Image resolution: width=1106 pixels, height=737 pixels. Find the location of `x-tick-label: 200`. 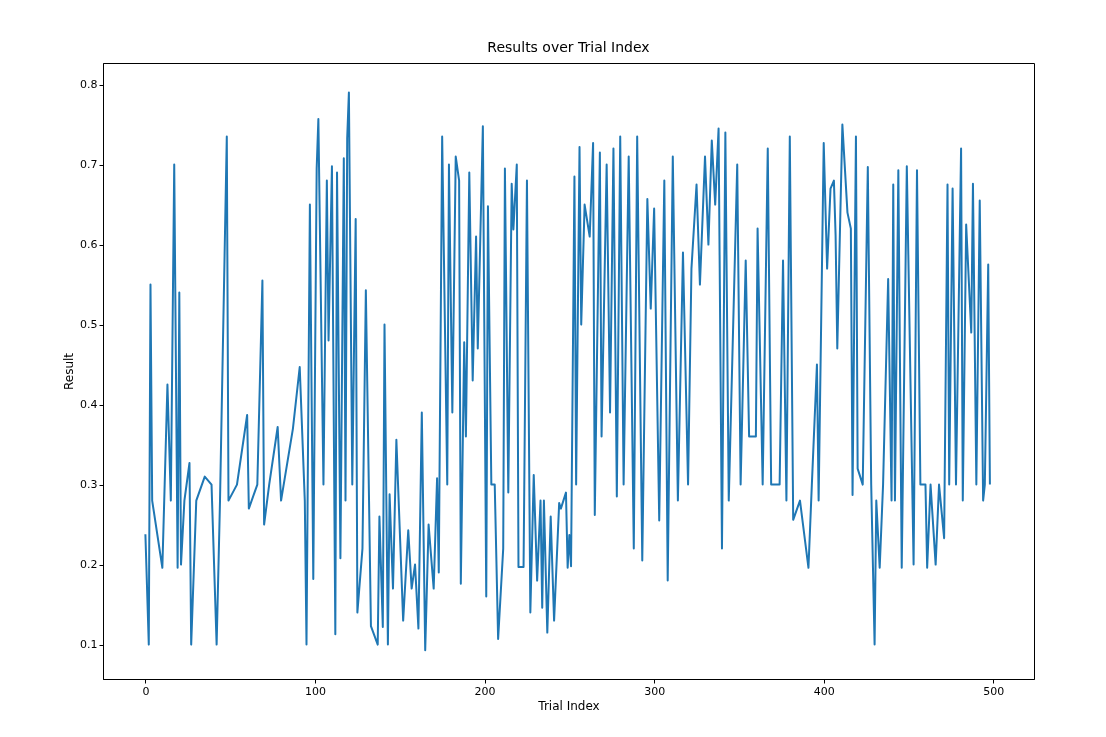

x-tick-label: 200 is located at coordinates (485, 691).